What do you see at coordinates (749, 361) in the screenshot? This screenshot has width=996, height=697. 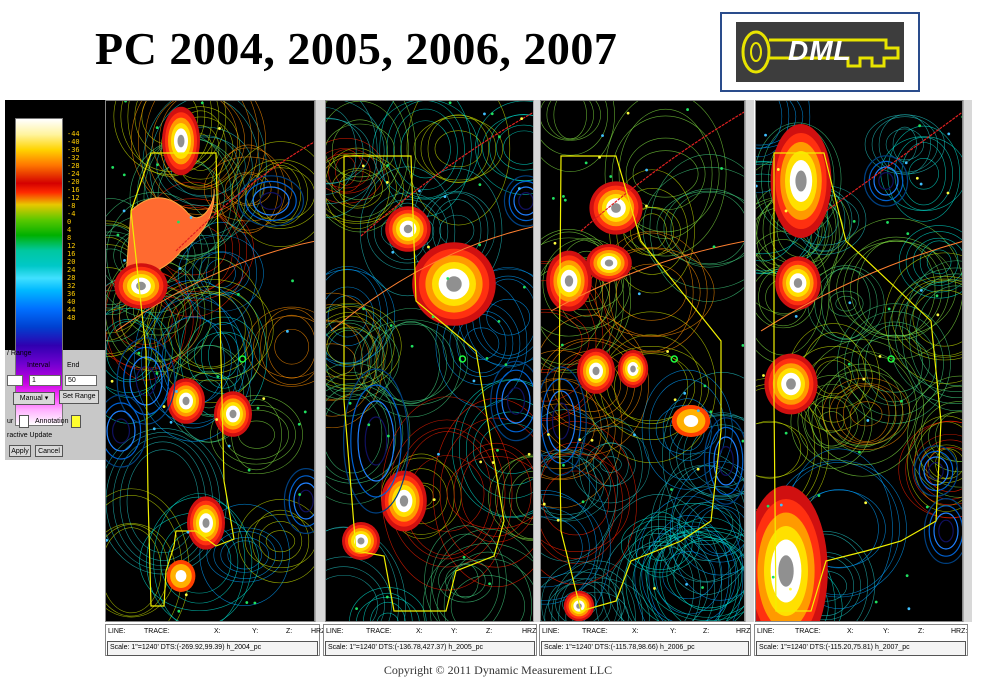 I see `map-2006-scrollbar` at bounding box center [749, 361].